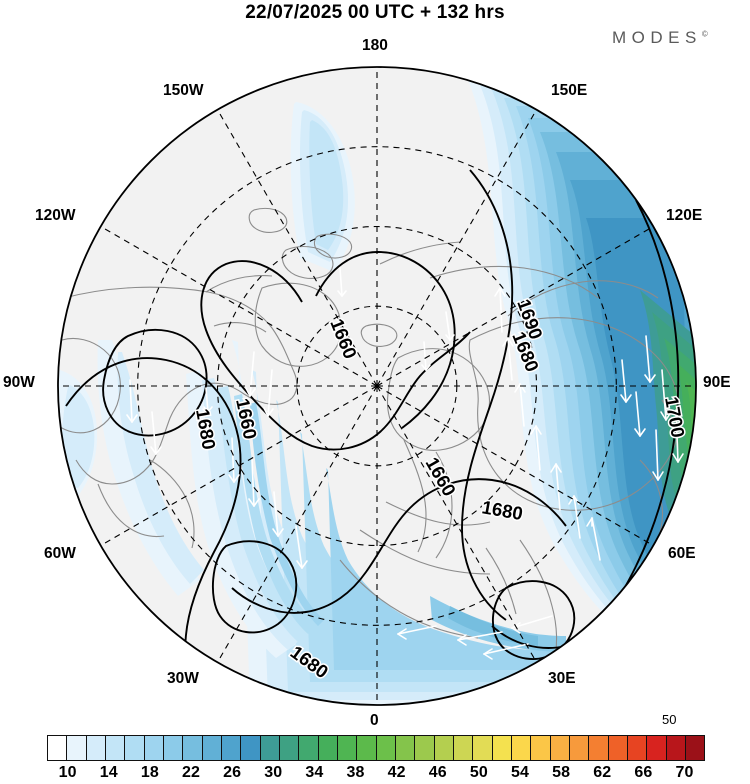 The width and height of the screenshot is (750, 784). What do you see at coordinates (55, 215) in the screenshot?
I see `meridian-label-120W: 120W` at bounding box center [55, 215].